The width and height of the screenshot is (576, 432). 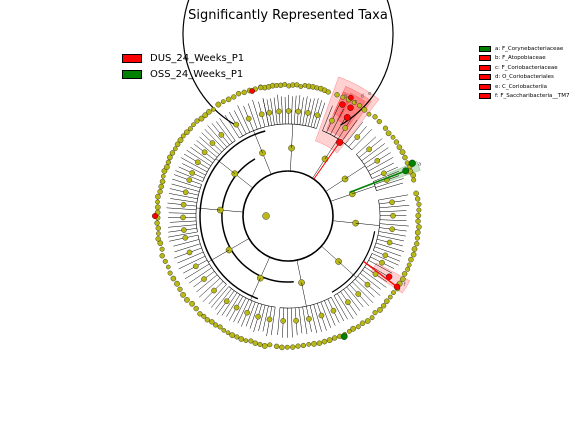 I want to click on backbone-arc-order-left, so click(x=232, y=215).